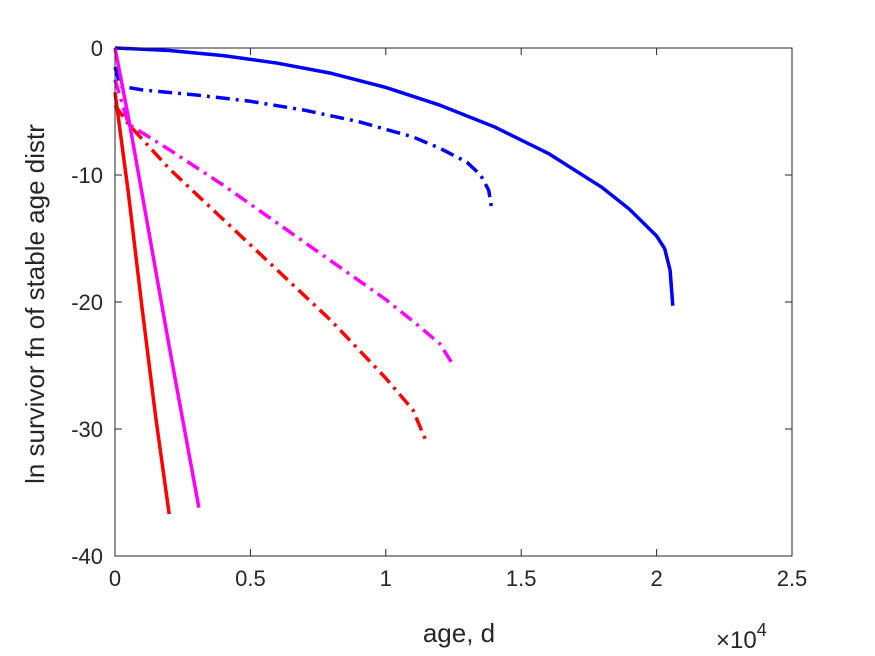 Image resolution: width=875 pixels, height=656 pixels. What do you see at coordinates (250, 578) in the screenshot?
I see `x-tick-label: 0.5` at bounding box center [250, 578].